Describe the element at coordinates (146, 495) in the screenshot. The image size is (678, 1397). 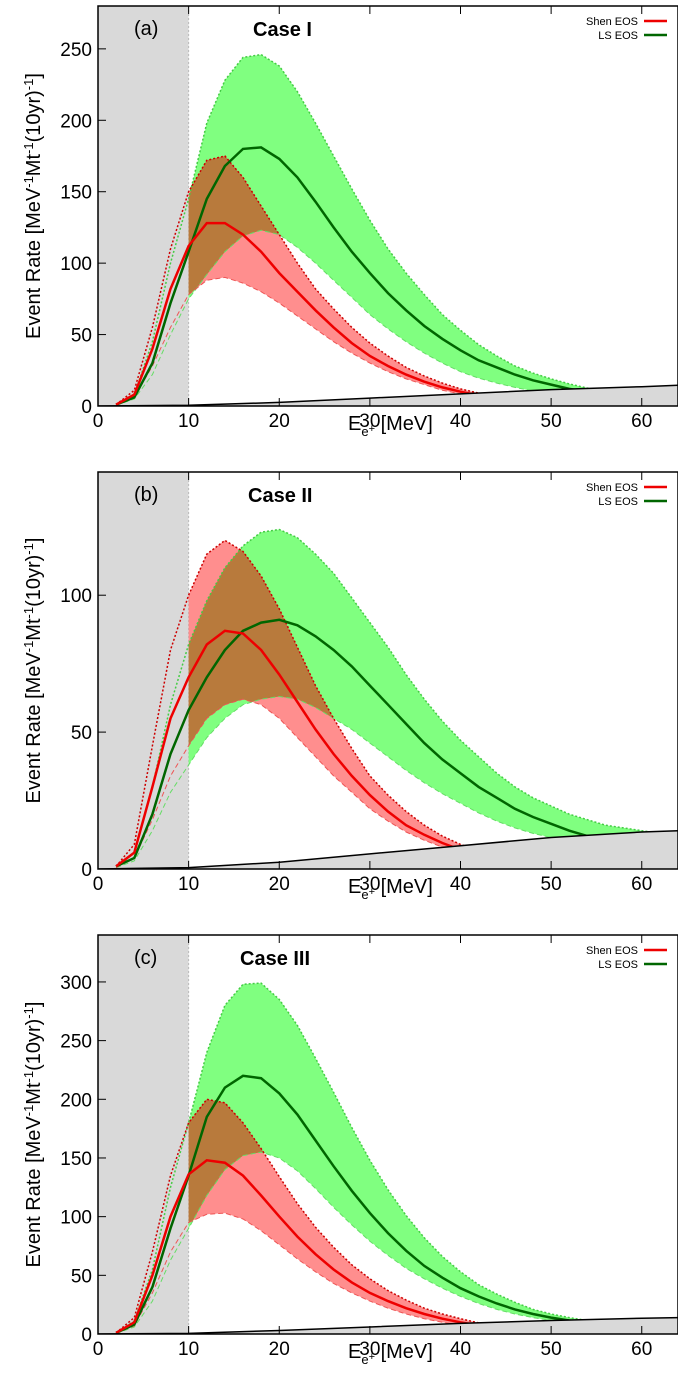
I see `panel-label: (b)` at that location.